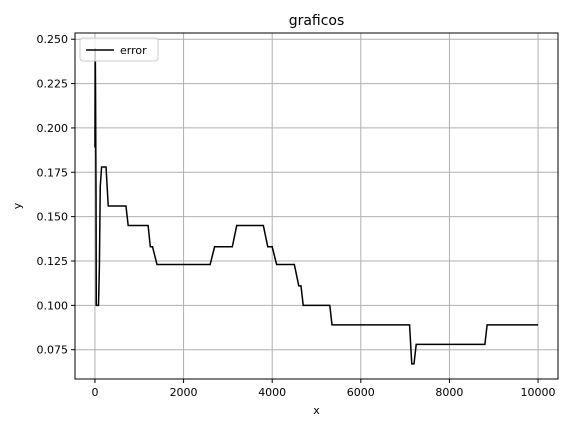 This screenshot has width=573, height=429. I want to click on x-tick-label: 10000, so click(538, 392).